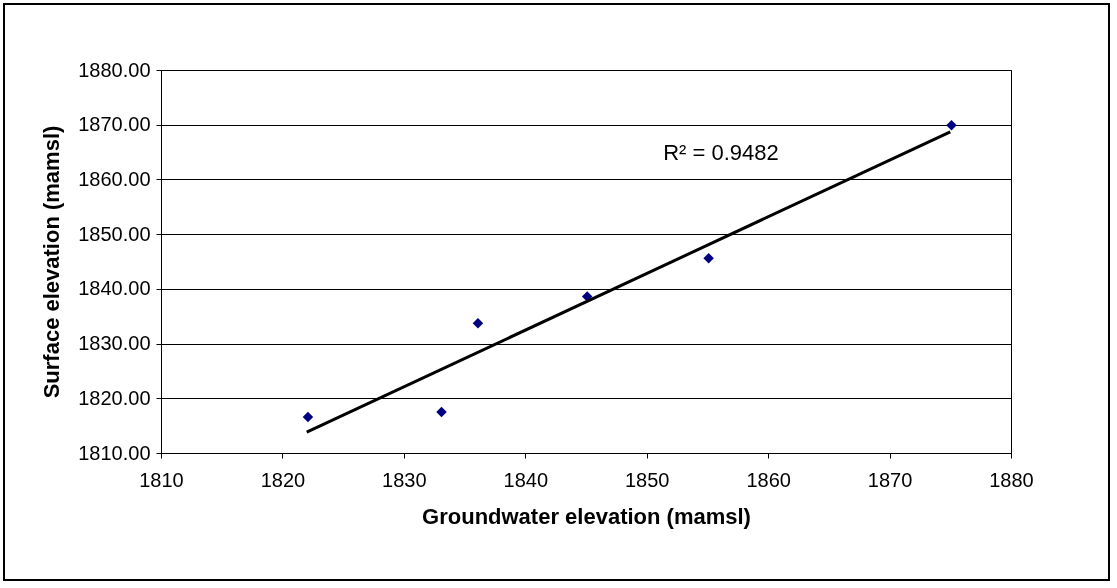 This screenshot has width=1117, height=588. I want to click on y-tick-label: 1850.00, so click(114, 233).